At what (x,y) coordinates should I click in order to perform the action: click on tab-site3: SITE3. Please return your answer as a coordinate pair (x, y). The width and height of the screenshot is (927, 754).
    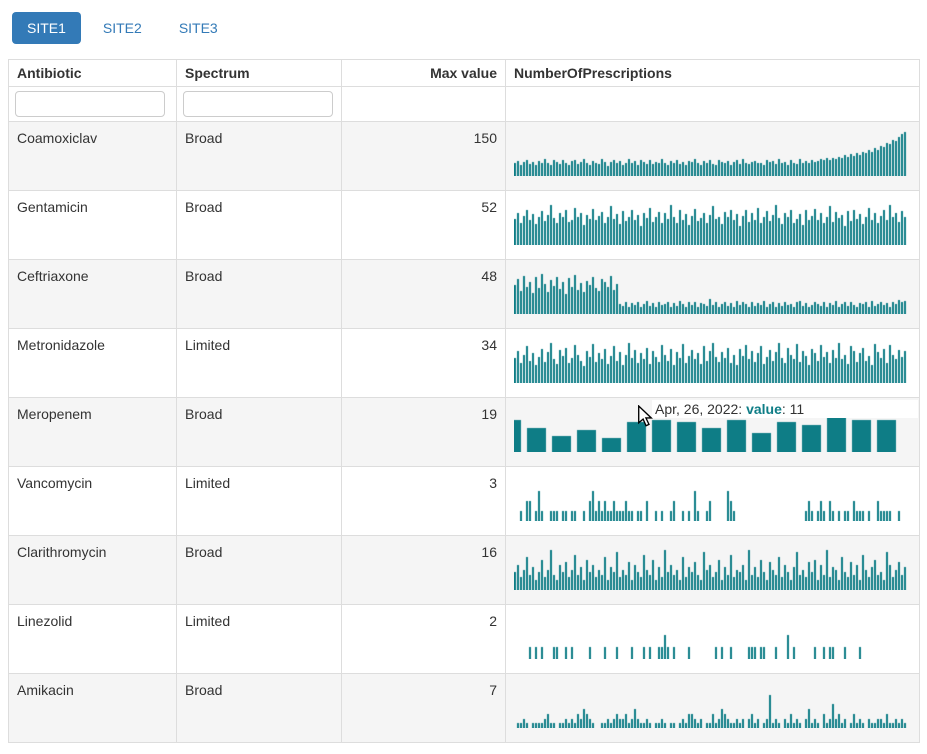
    Looking at the image, I should click on (198, 28).